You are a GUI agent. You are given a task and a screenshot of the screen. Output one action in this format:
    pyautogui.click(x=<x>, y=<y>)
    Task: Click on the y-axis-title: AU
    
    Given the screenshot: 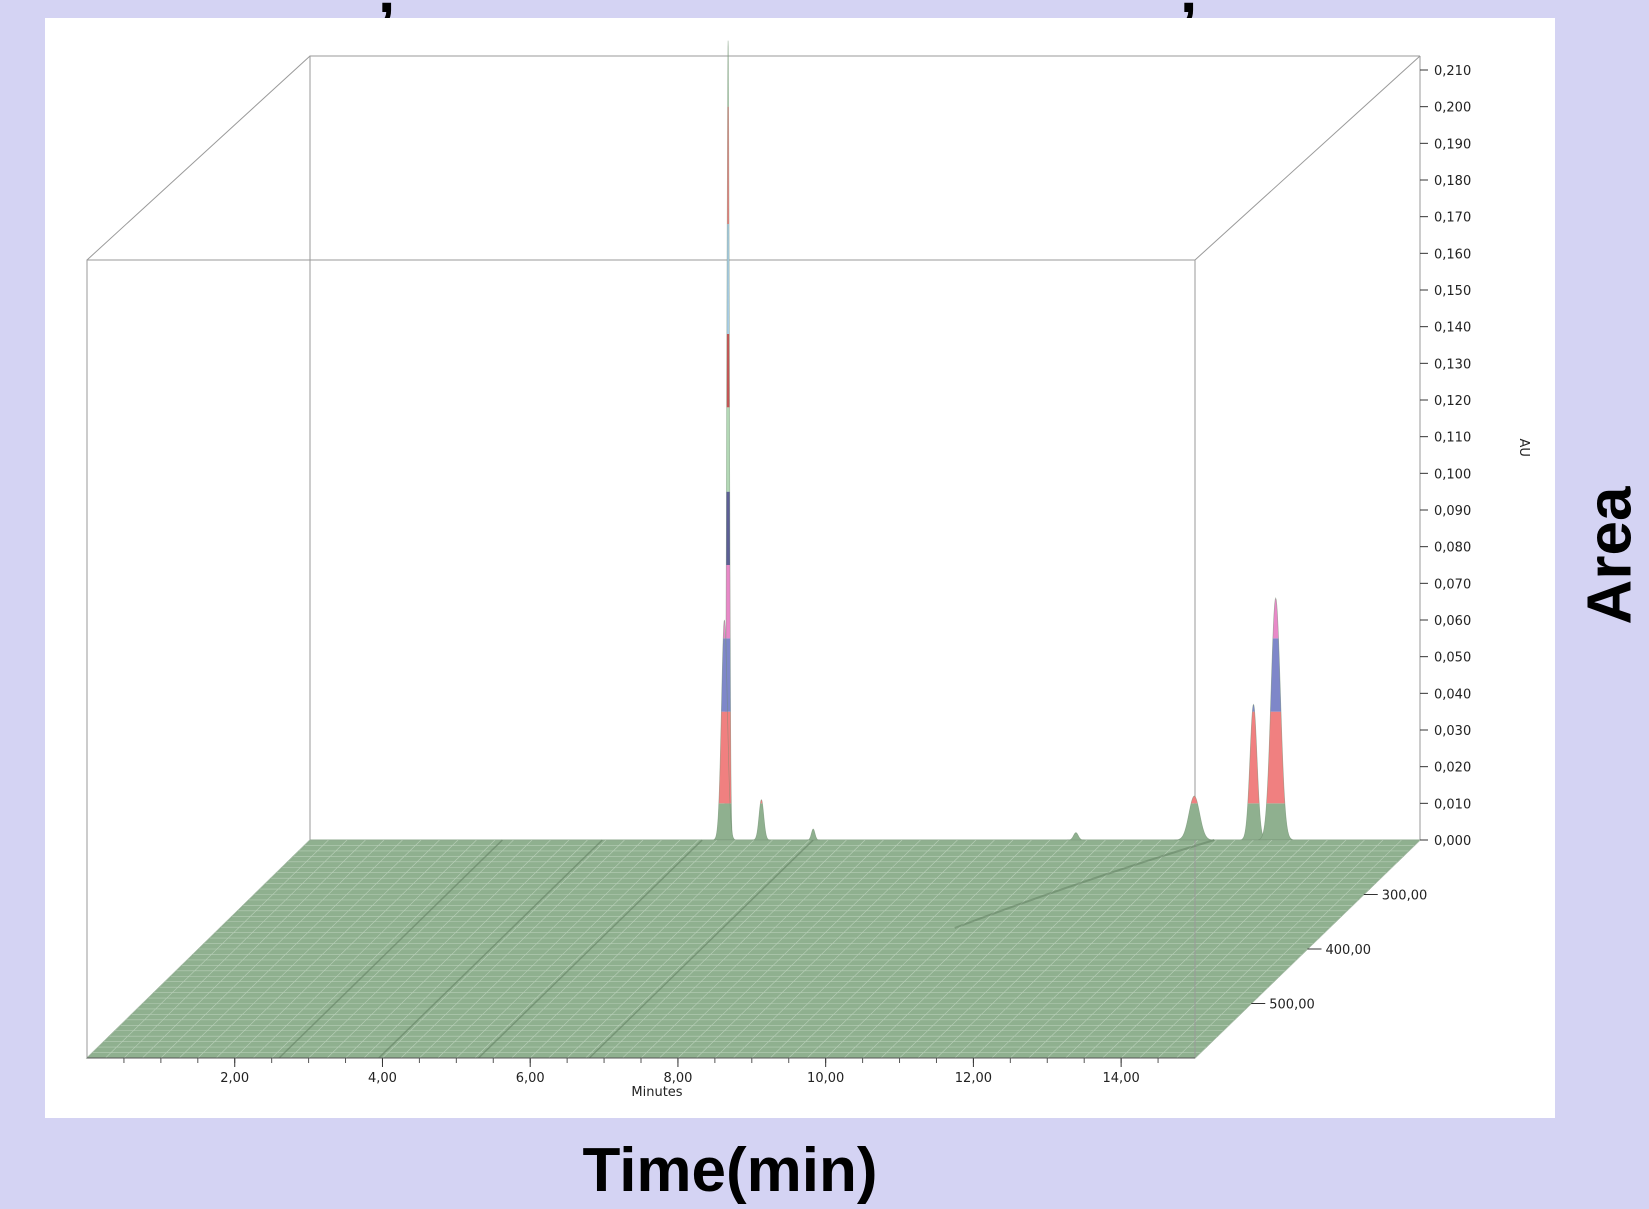 What is the action you would take?
    pyautogui.click(x=1523, y=447)
    